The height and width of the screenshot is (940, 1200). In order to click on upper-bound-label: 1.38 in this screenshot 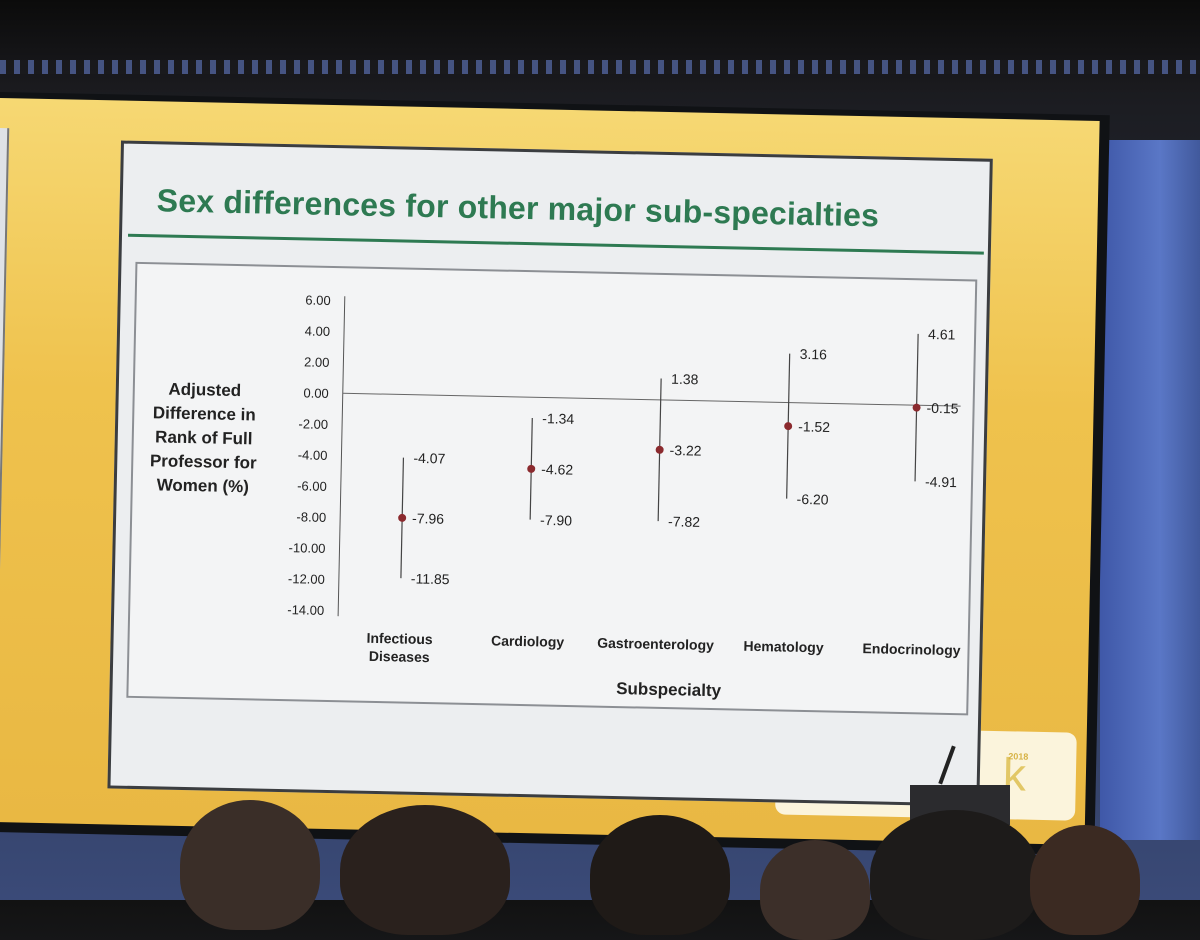, I will do `click(685, 379)`.